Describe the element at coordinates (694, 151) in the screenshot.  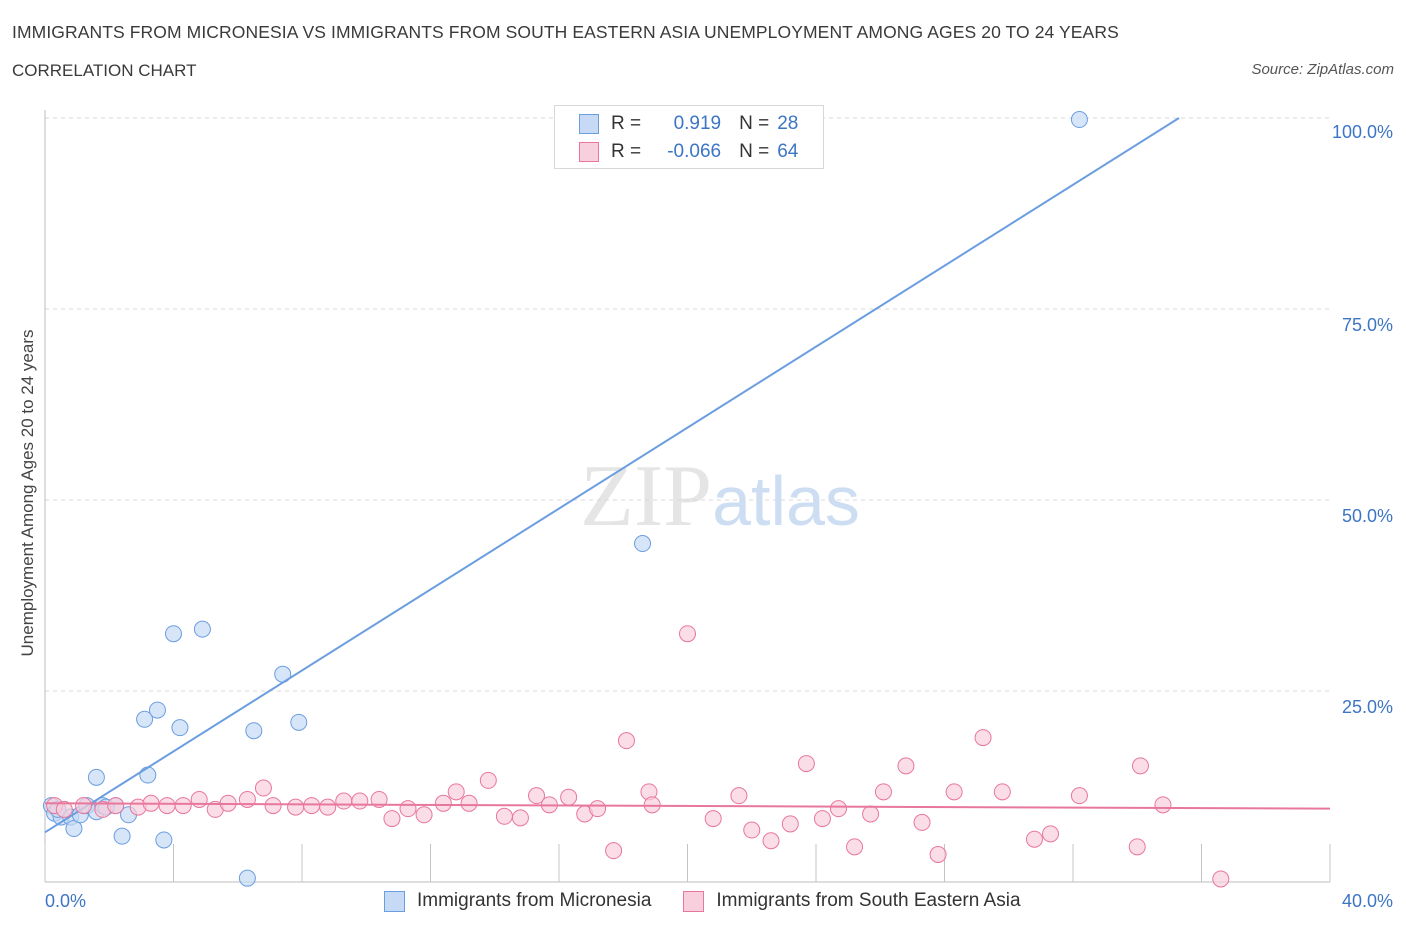
I see `legend-r-value: -0.066` at that location.